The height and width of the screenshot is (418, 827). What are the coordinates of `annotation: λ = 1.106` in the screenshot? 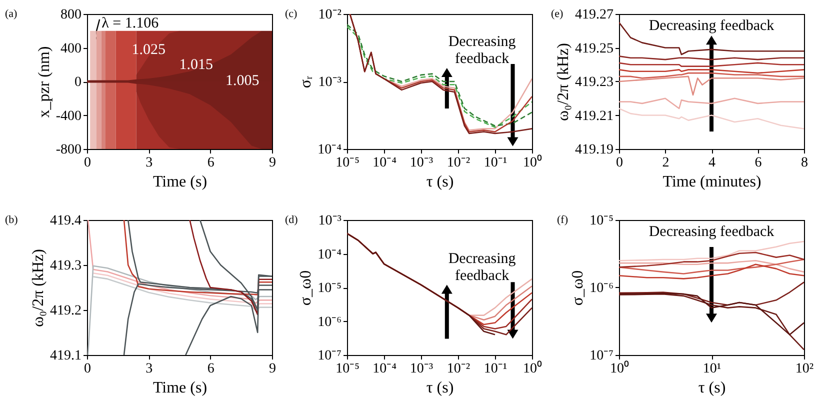 It's located at (131, 23).